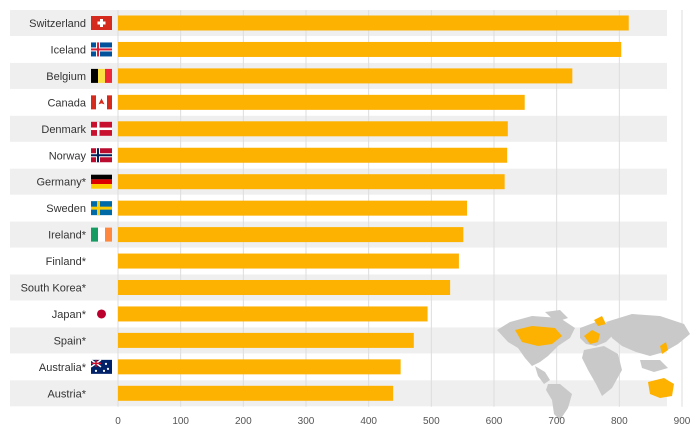  I want to click on bar-spain, so click(266, 340).